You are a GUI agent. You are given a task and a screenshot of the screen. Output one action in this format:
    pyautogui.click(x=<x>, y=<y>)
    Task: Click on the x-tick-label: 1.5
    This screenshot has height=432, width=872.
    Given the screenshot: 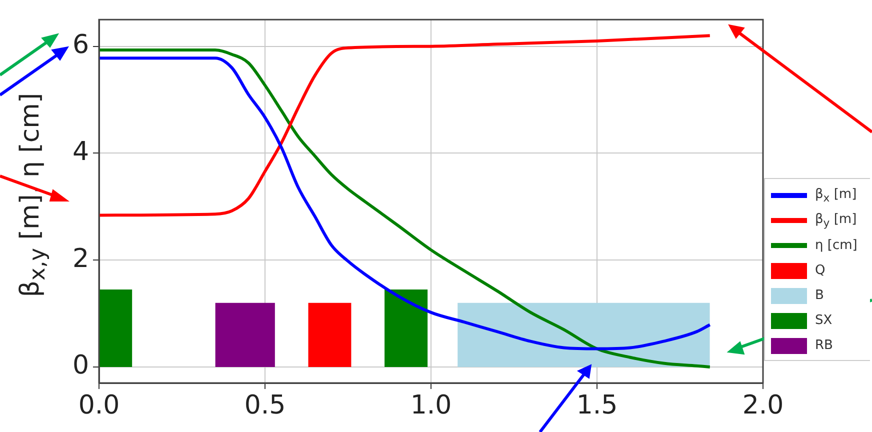 What is the action you would take?
    pyautogui.click(x=597, y=405)
    